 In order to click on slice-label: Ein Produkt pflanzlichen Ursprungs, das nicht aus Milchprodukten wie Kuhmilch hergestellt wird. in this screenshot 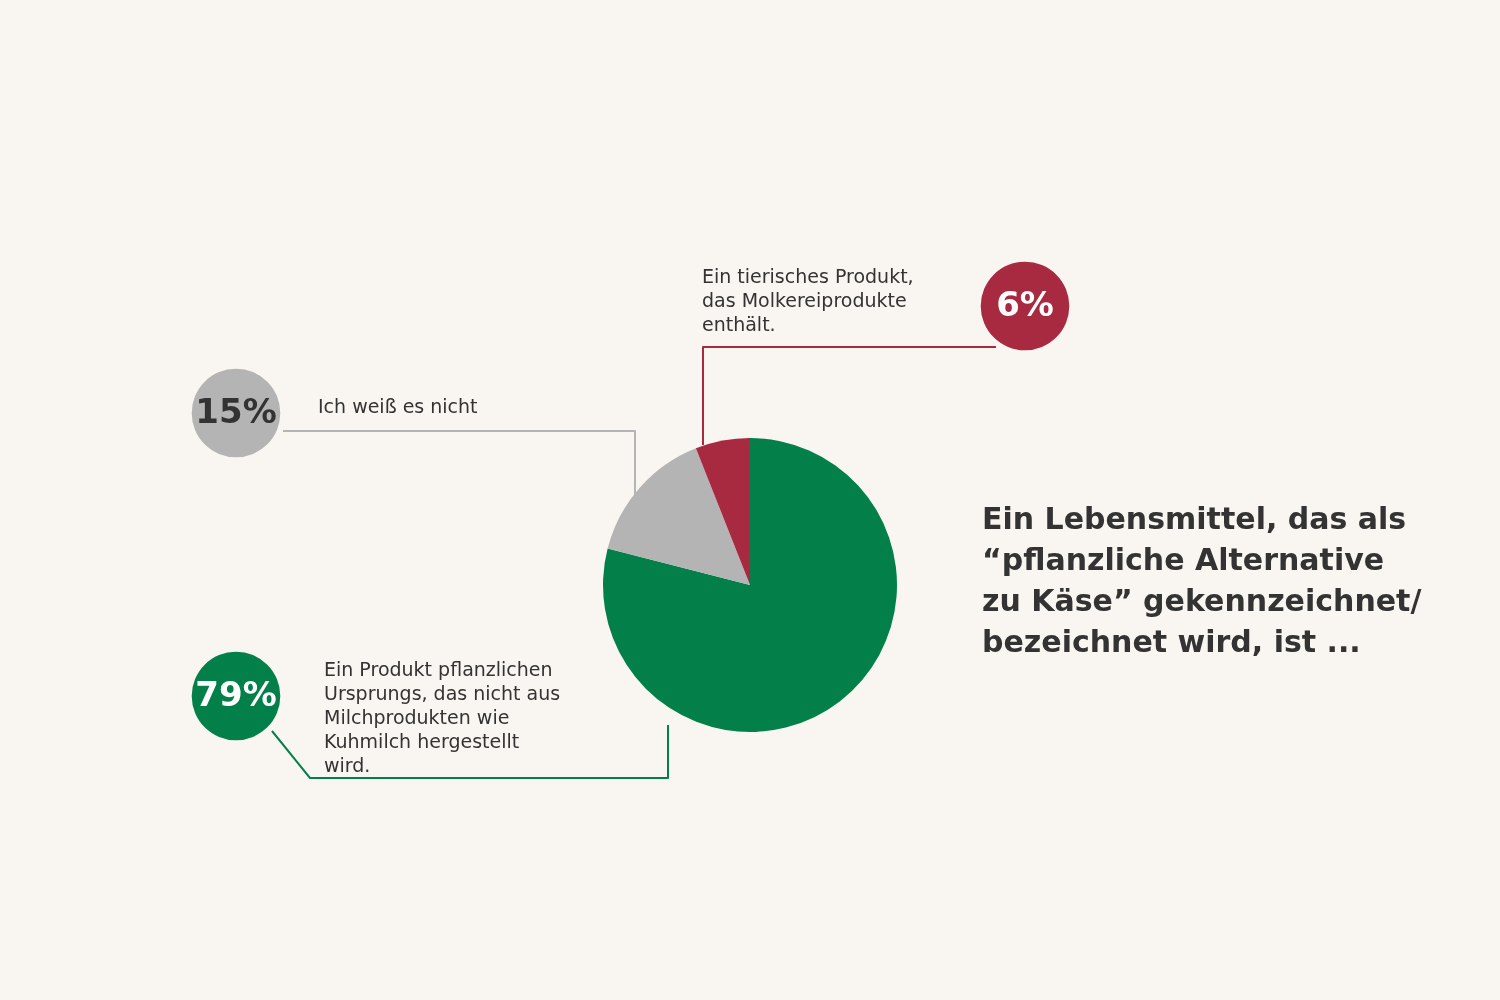, I will do `click(442, 717)`.